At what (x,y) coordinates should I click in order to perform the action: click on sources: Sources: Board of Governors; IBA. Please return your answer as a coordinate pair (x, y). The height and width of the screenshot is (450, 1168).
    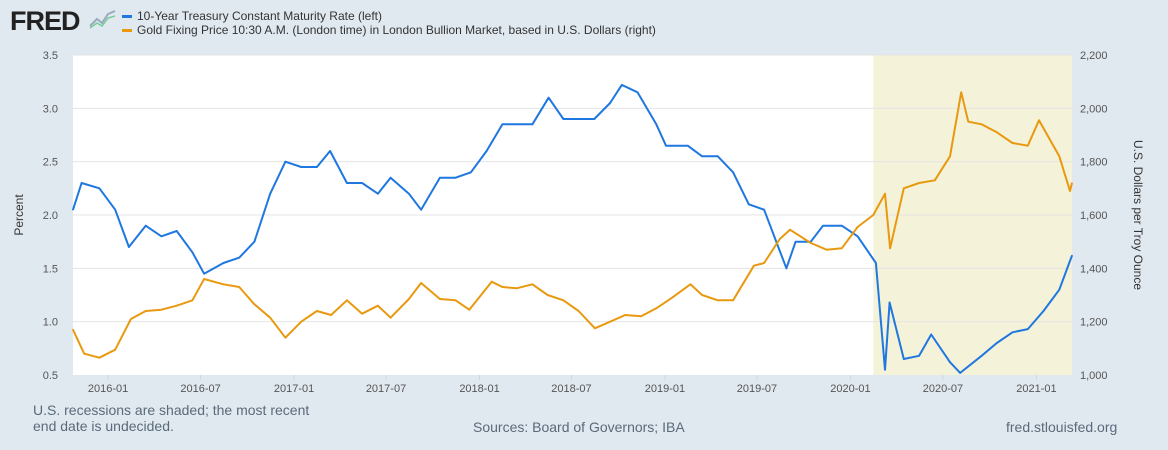
    Looking at the image, I should click on (579, 427).